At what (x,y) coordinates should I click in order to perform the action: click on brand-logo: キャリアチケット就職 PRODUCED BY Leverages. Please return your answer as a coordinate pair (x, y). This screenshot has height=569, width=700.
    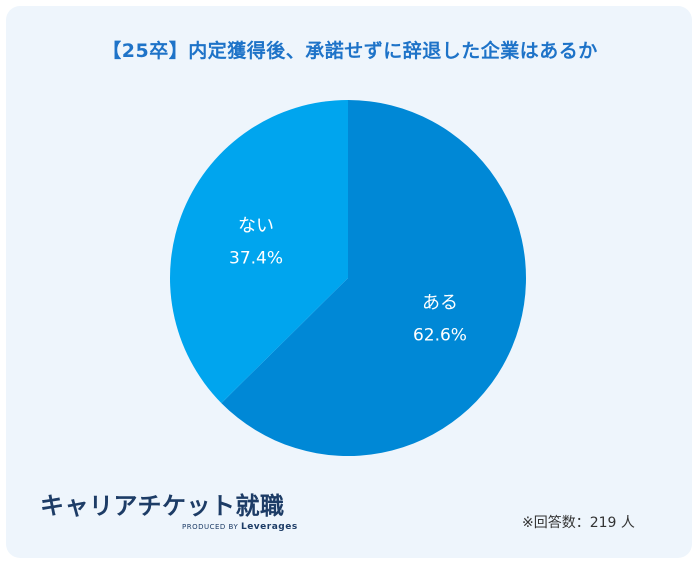
    Looking at the image, I should click on (168, 509).